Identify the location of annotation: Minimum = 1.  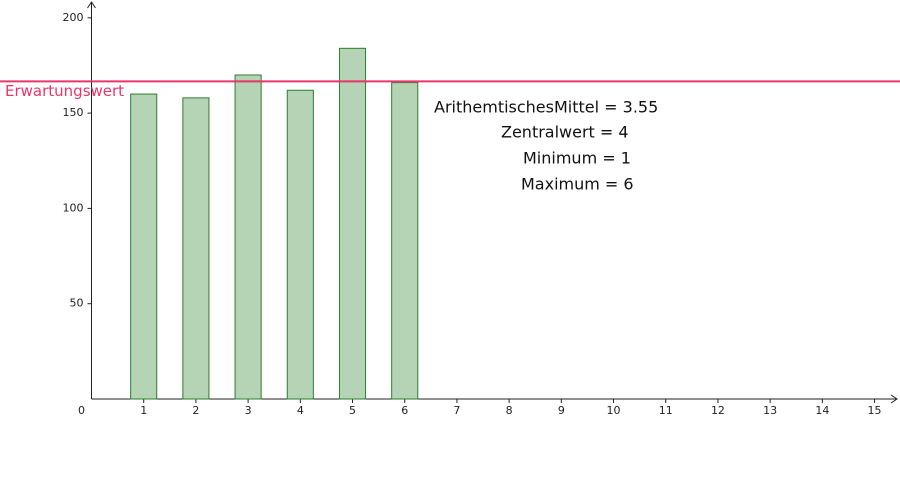
(577, 158).